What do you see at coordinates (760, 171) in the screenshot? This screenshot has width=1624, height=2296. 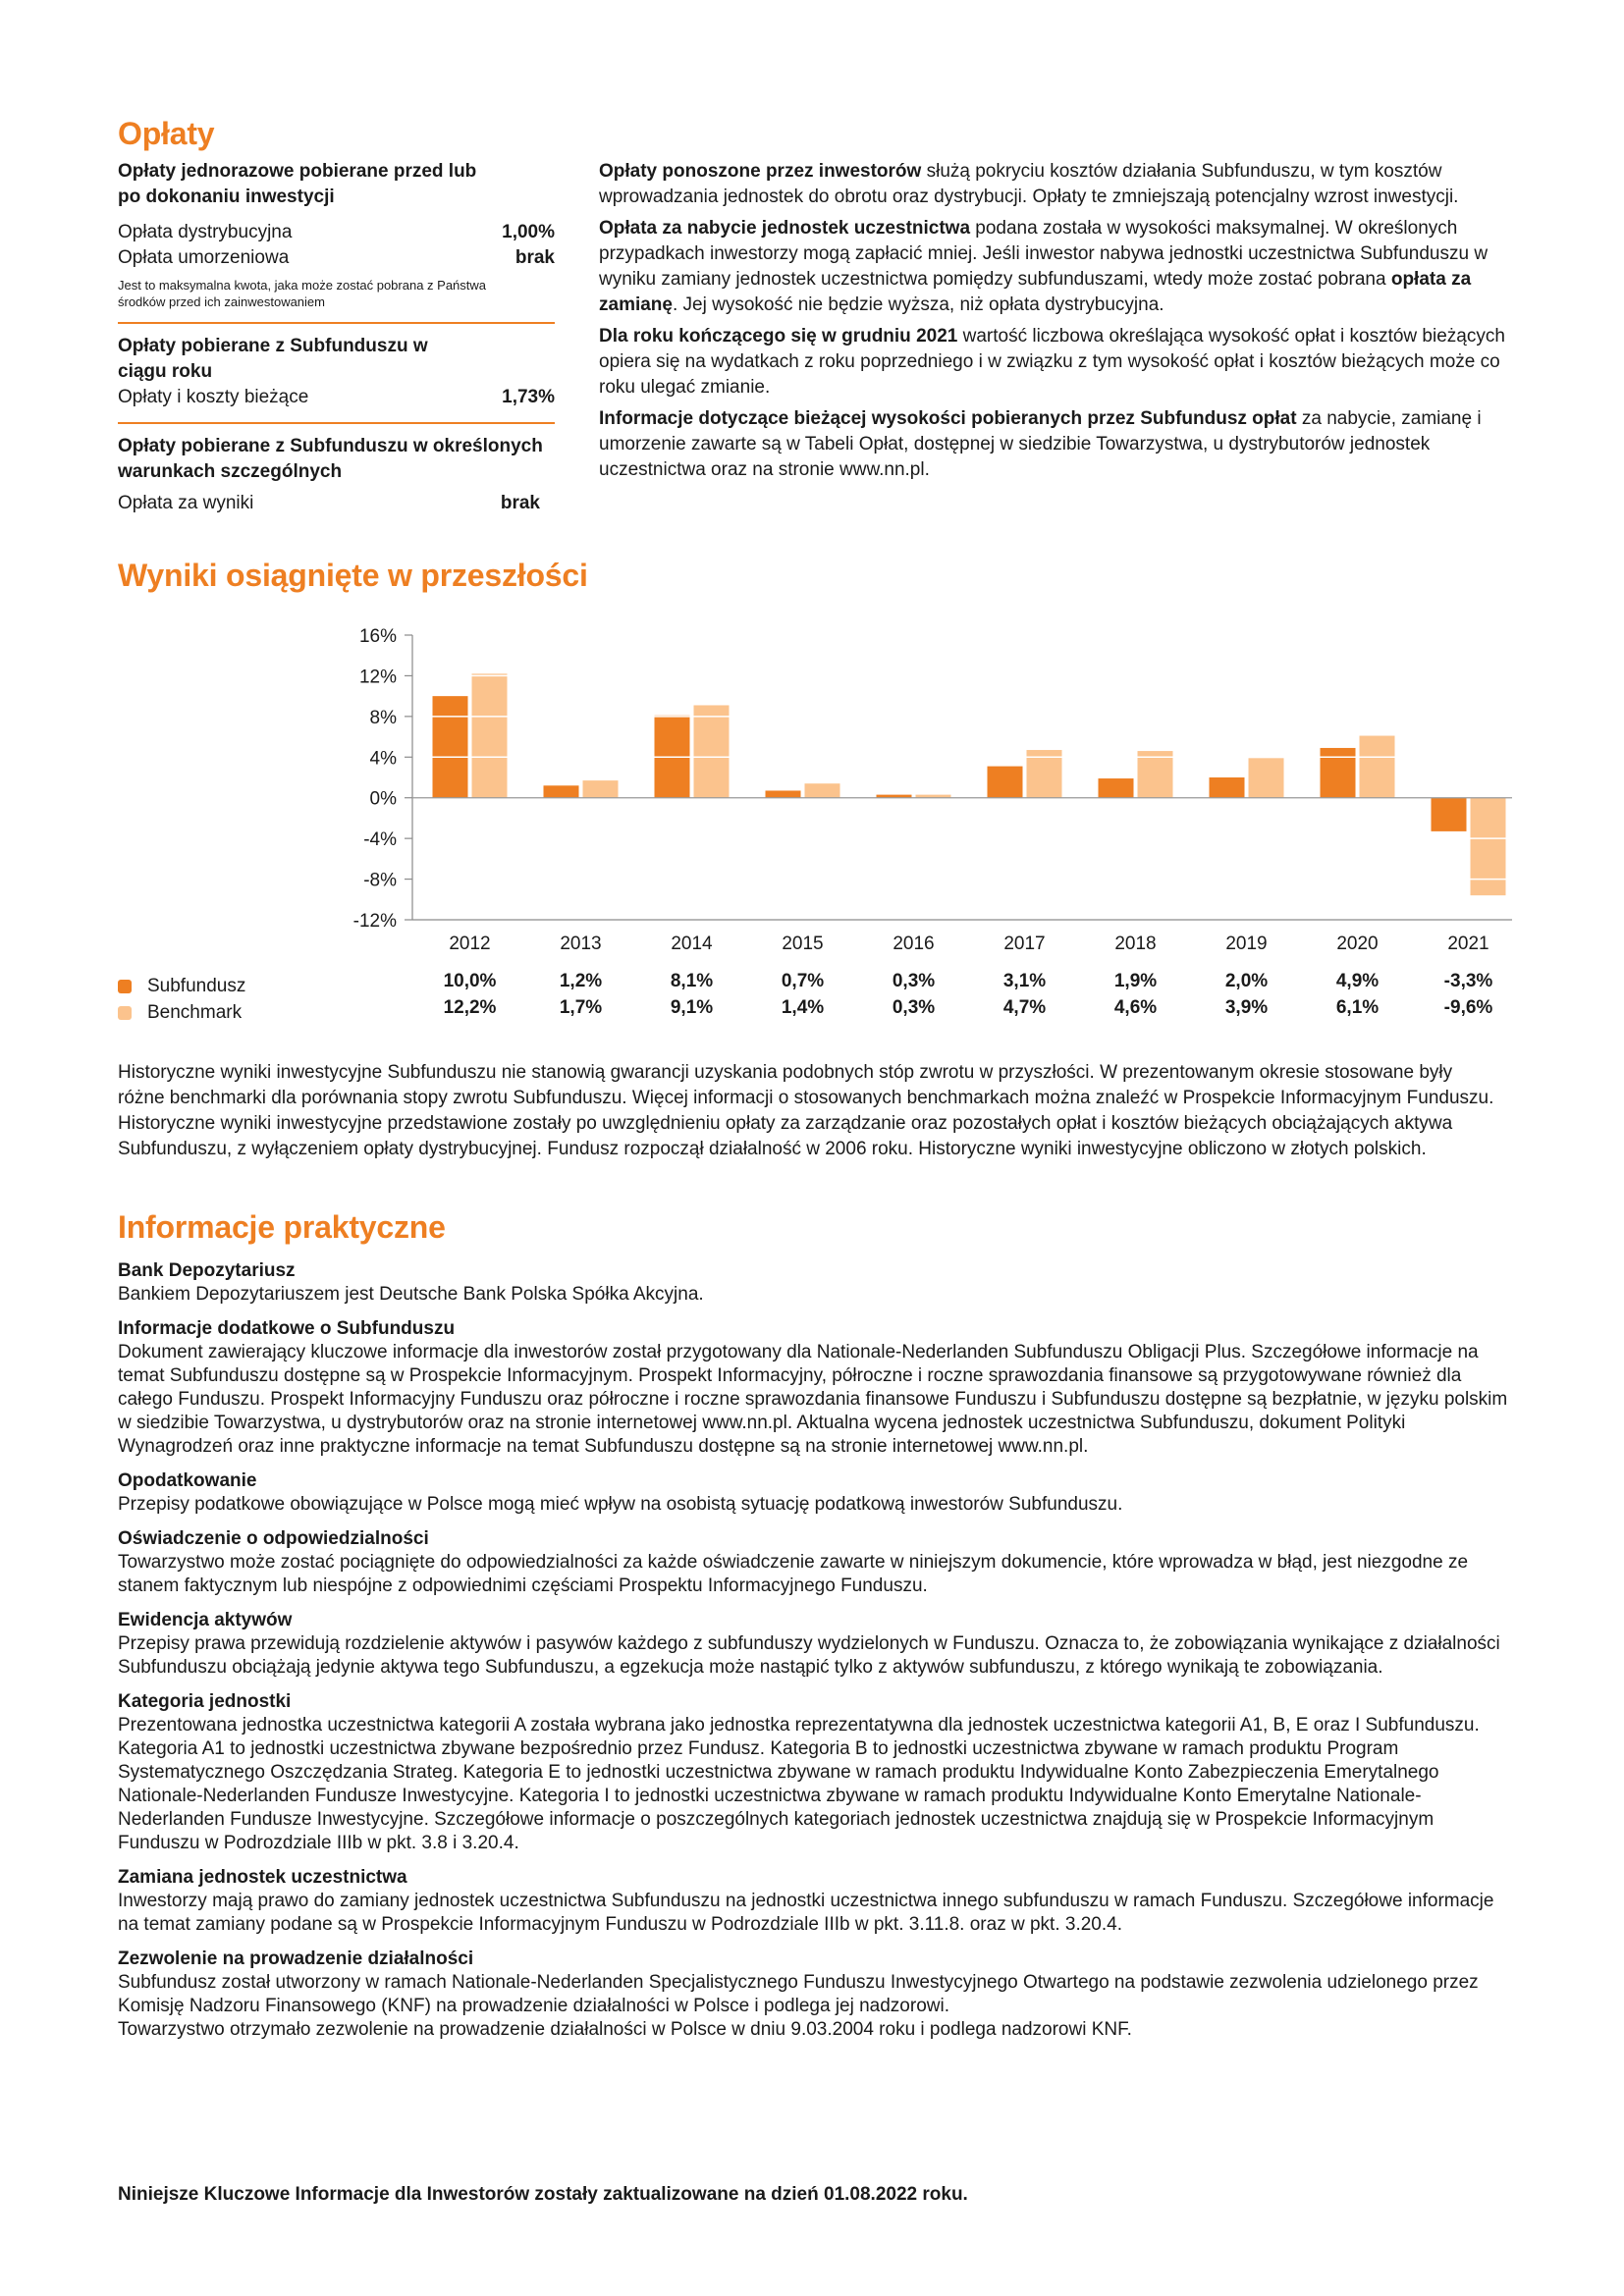 I see `fees-paragraph-bold: Opłaty ponoszone przez inwestorów` at bounding box center [760, 171].